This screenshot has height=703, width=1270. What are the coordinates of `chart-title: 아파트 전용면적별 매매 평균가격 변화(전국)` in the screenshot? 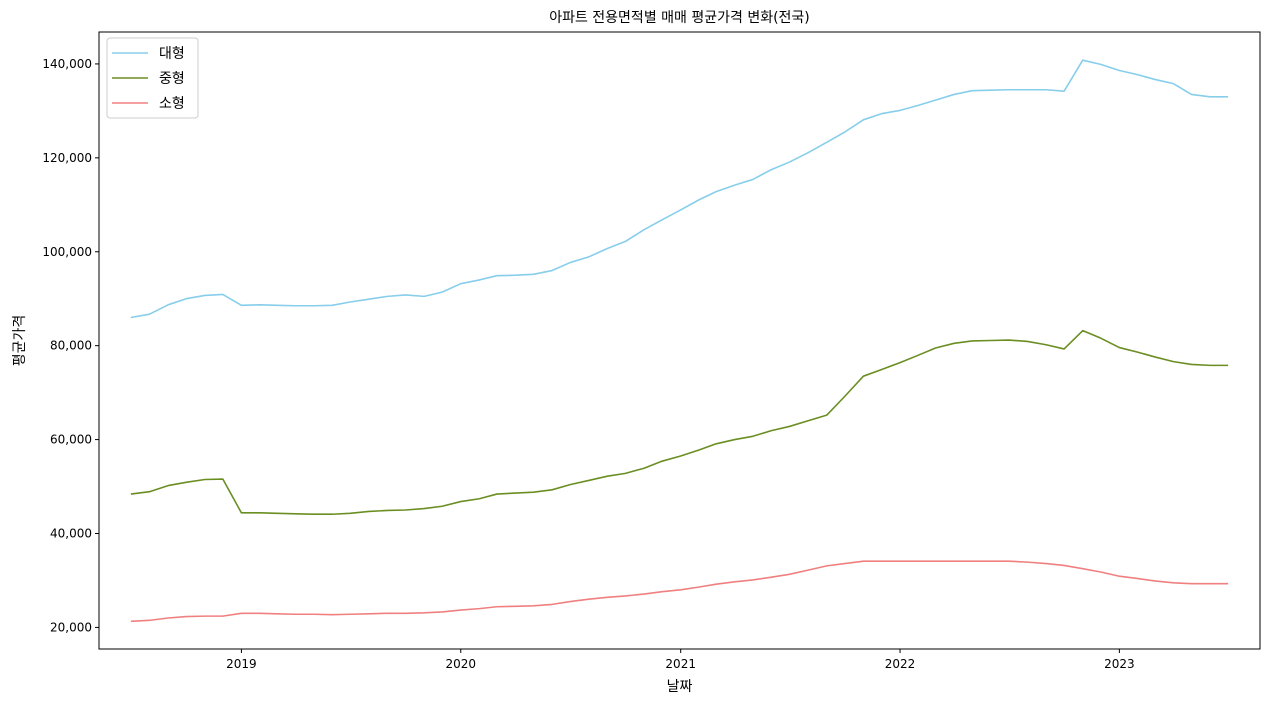 It's located at (679, 18).